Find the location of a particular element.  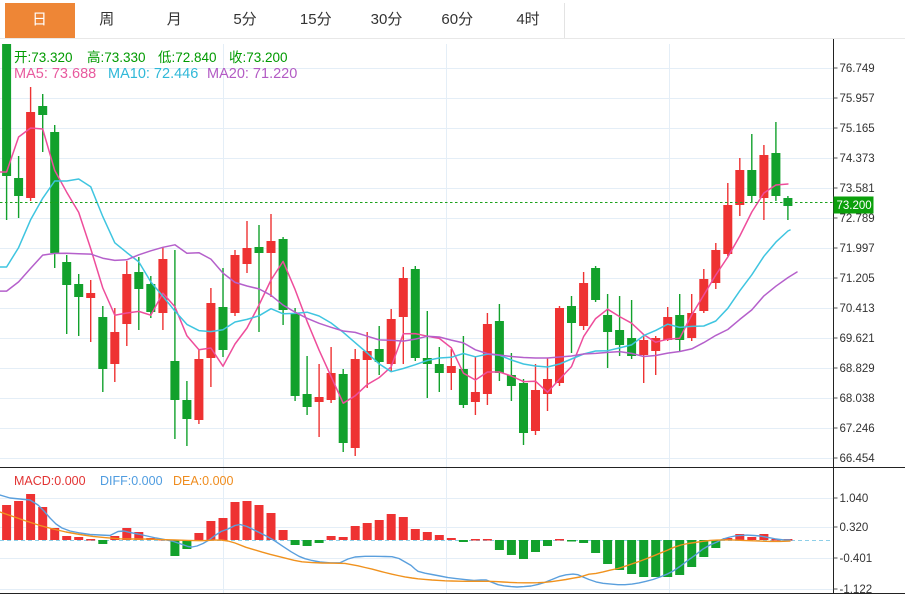

svg-text: 开:73.320 is located at coordinates (43, 57).